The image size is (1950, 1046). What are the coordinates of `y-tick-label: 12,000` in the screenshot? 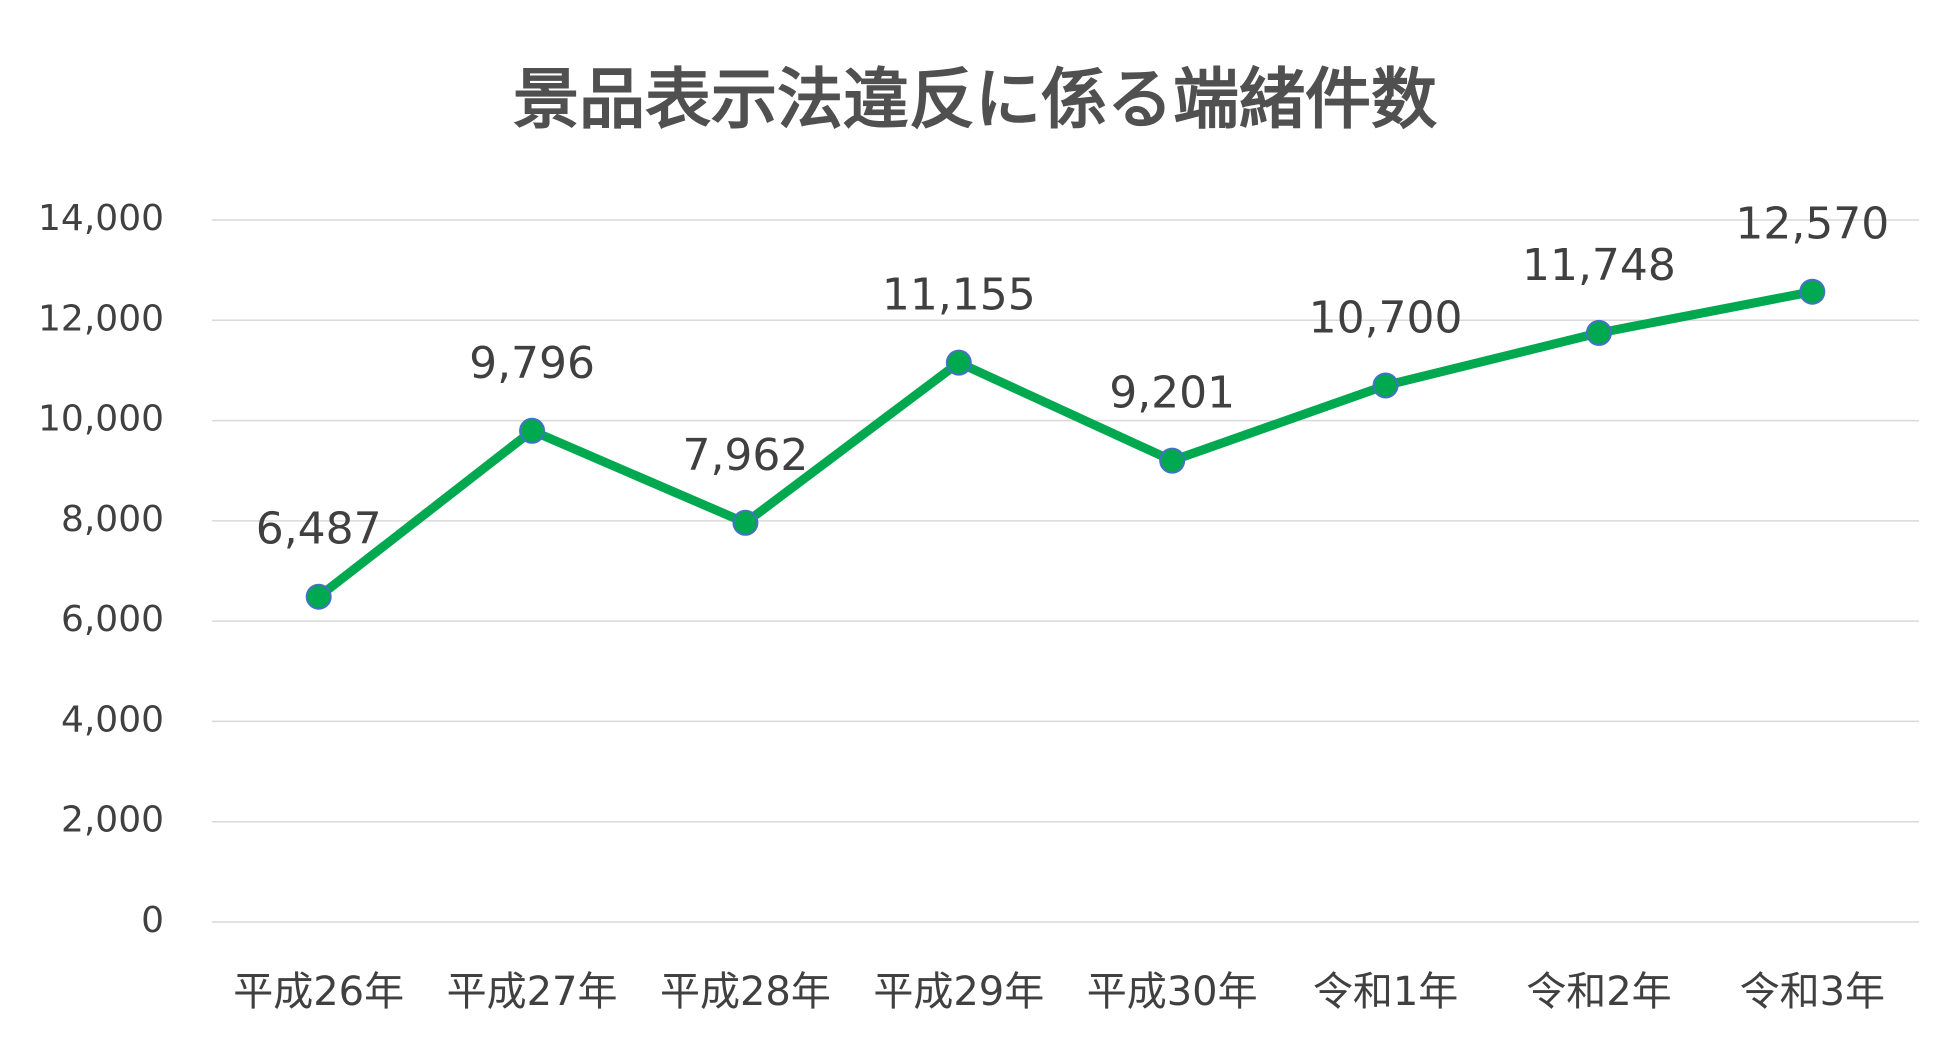 It's located at (101, 318).